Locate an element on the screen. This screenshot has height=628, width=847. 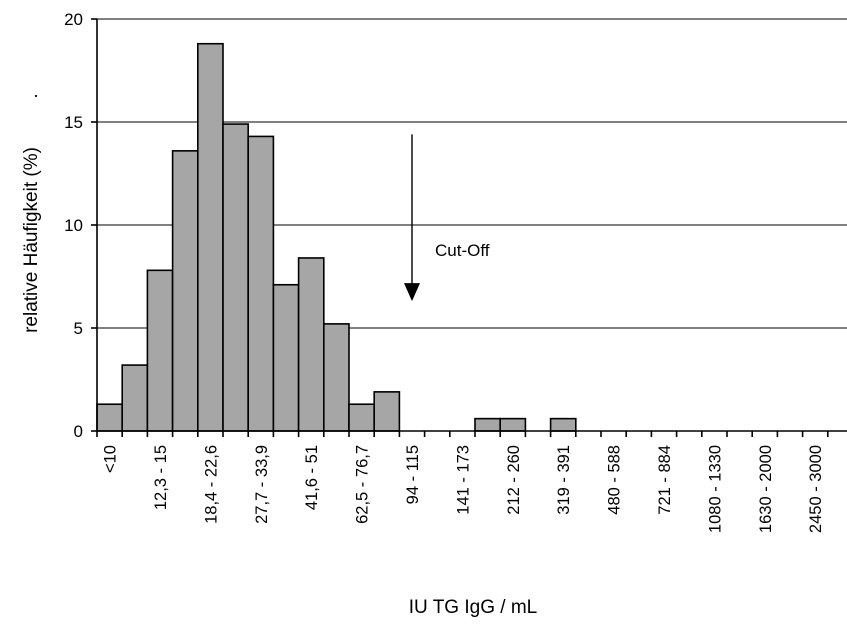
x-tick-label: 1630 - 2000 is located at coordinates (766, 489).